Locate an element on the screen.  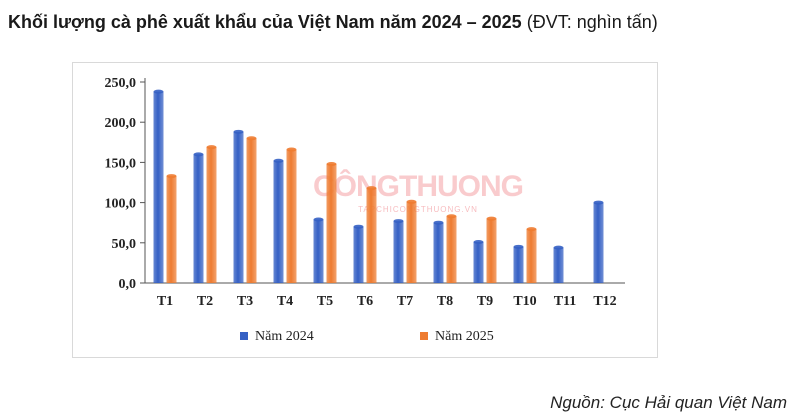
bar-cap-2025-t5 is located at coordinates (331, 164).